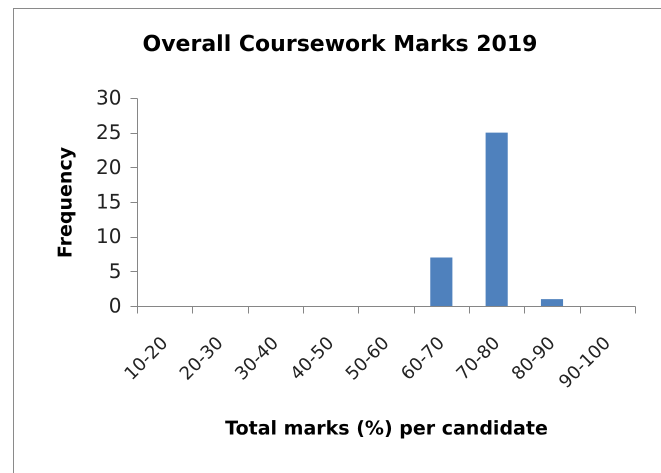  What do you see at coordinates (386, 429) in the screenshot?
I see `x-axis-title: Total marks (%) per candidate` at bounding box center [386, 429].